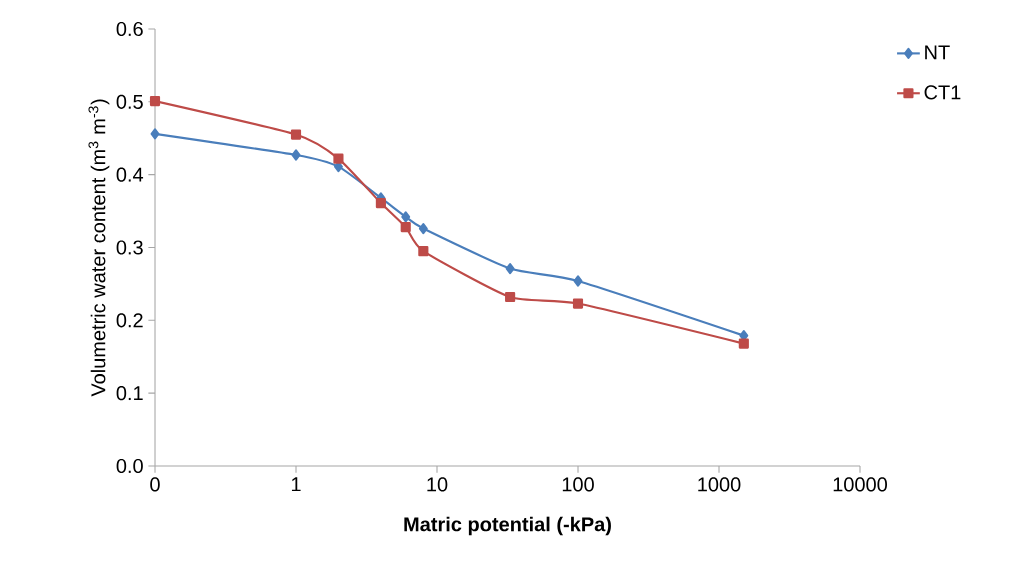  What do you see at coordinates (129, 29) in the screenshot?
I see `y-tick-label: 0.6` at bounding box center [129, 29].